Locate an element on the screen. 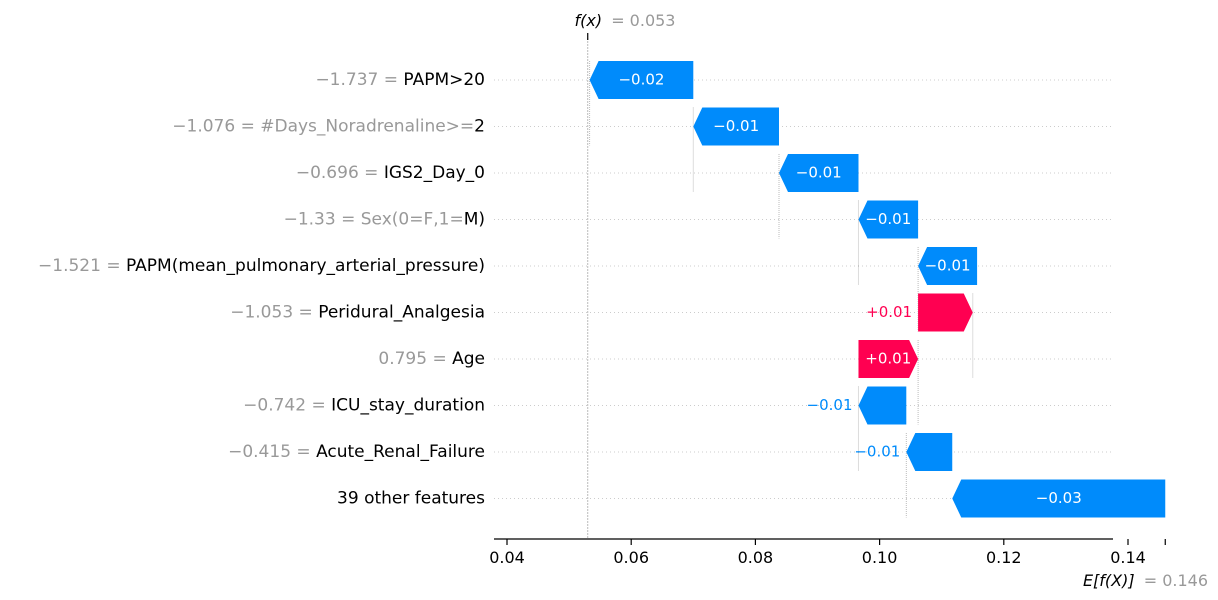  feature-label: −1.737 = PAPM>20 is located at coordinates (400, 80).